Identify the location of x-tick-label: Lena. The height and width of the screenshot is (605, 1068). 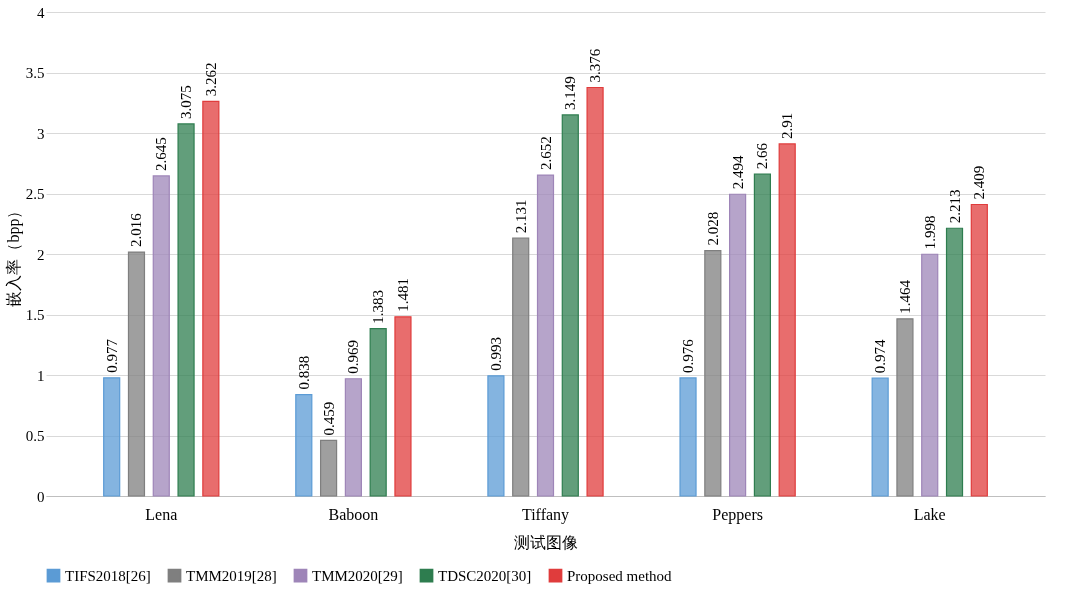
(161, 514).